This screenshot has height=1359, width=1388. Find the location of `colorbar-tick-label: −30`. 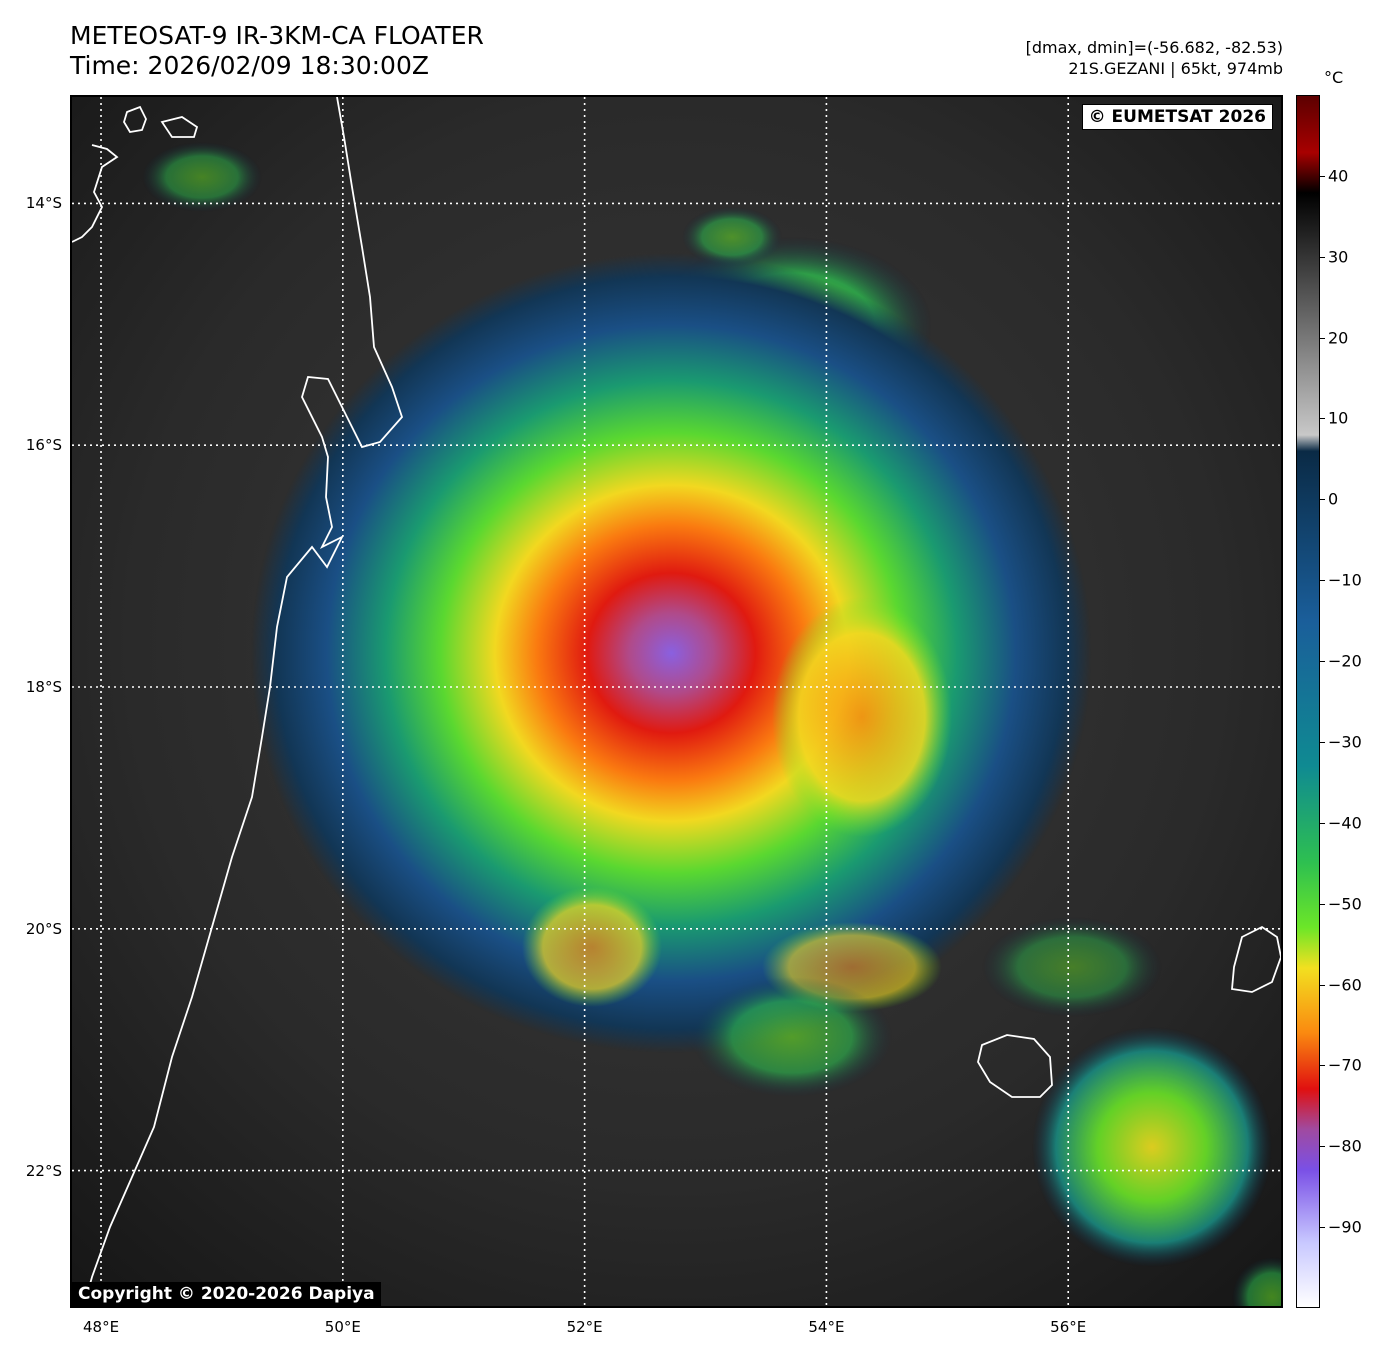

colorbar-tick-label: −30 is located at coordinates (1345, 742).